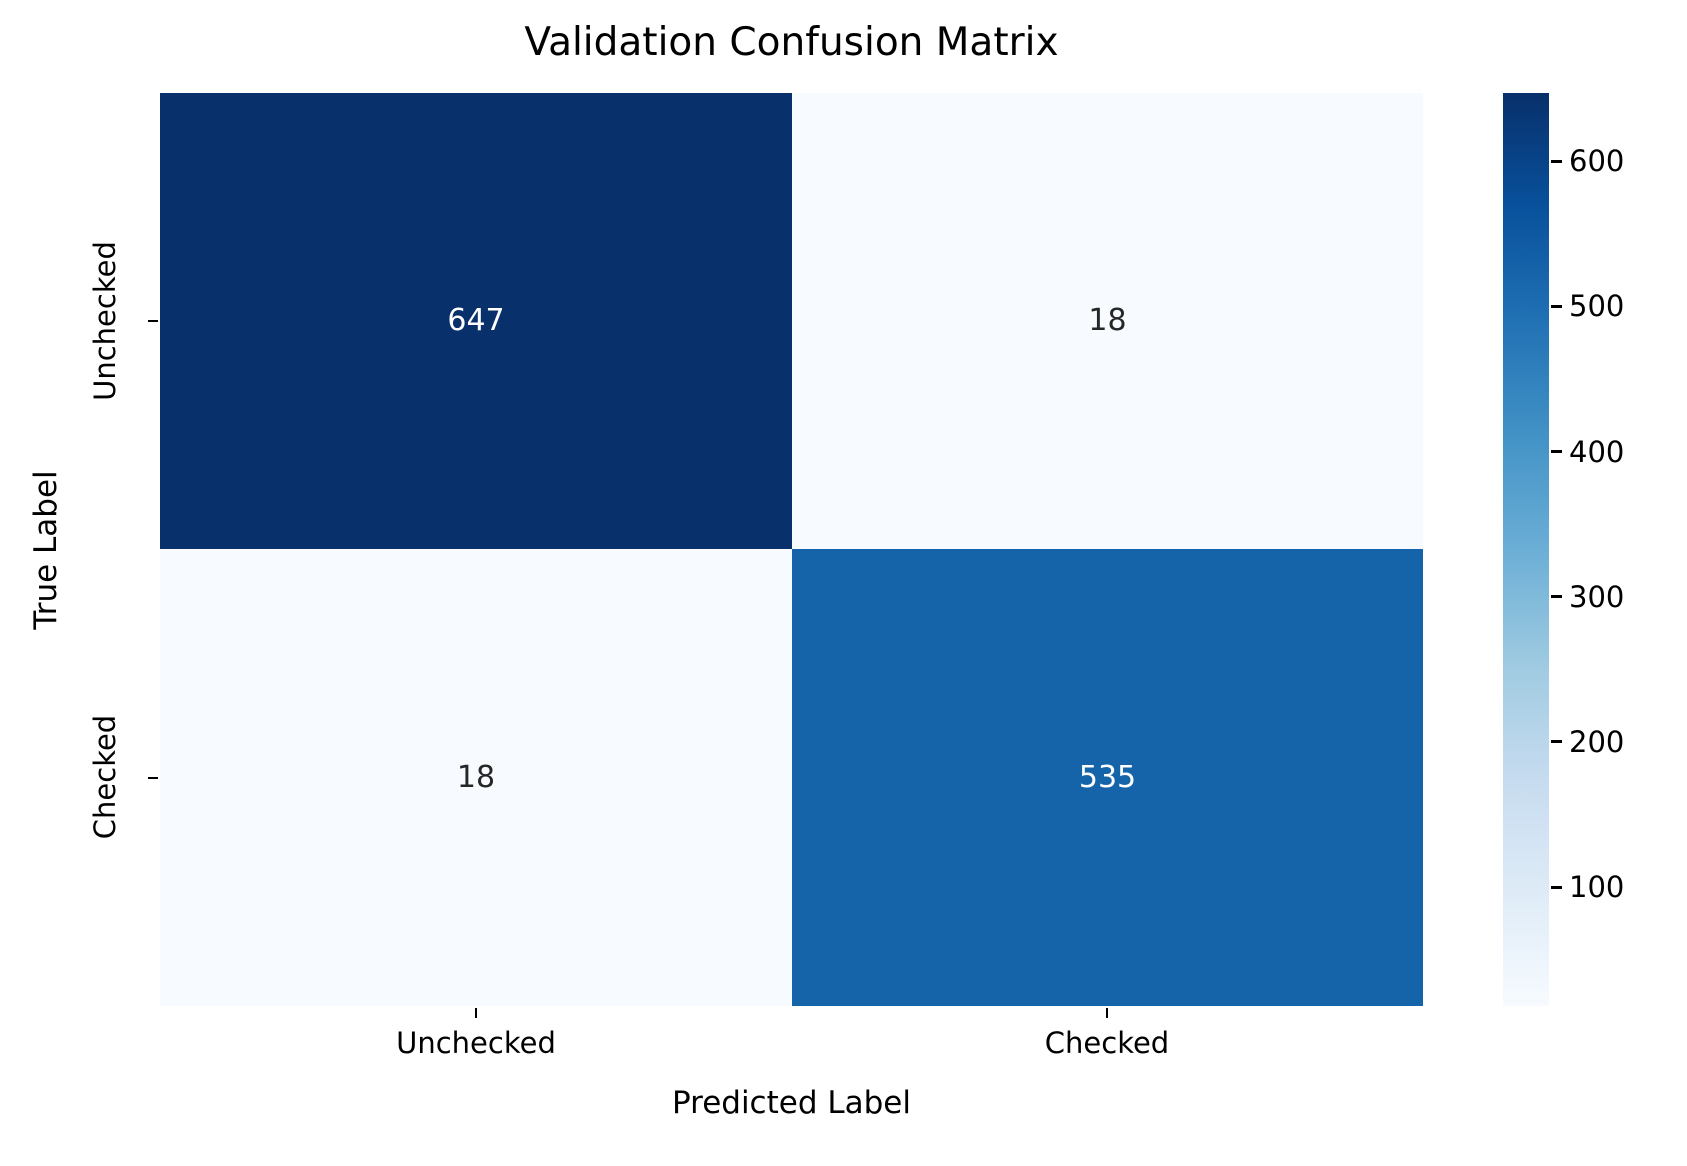  What do you see at coordinates (105, 321) in the screenshot?
I see `y-tick-label-unchecked: Unchecked` at bounding box center [105, 321].